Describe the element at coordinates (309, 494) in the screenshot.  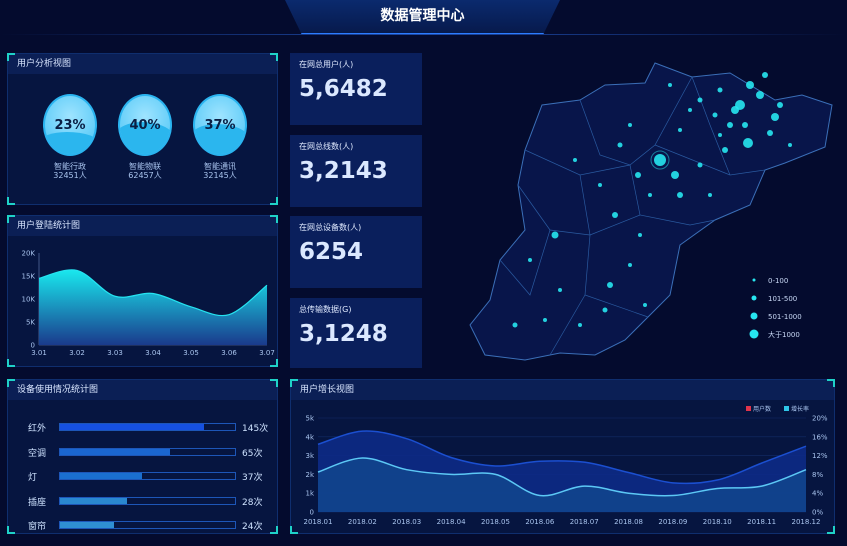
I see `y-left-tick-label: 1k` at that location.